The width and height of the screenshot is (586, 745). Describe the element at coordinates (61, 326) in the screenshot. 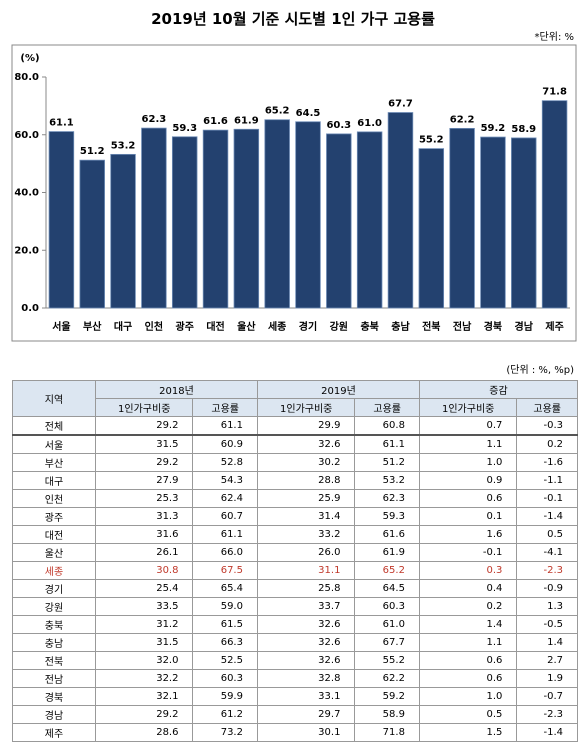

I see `x-tick-label: 서울` at that location.